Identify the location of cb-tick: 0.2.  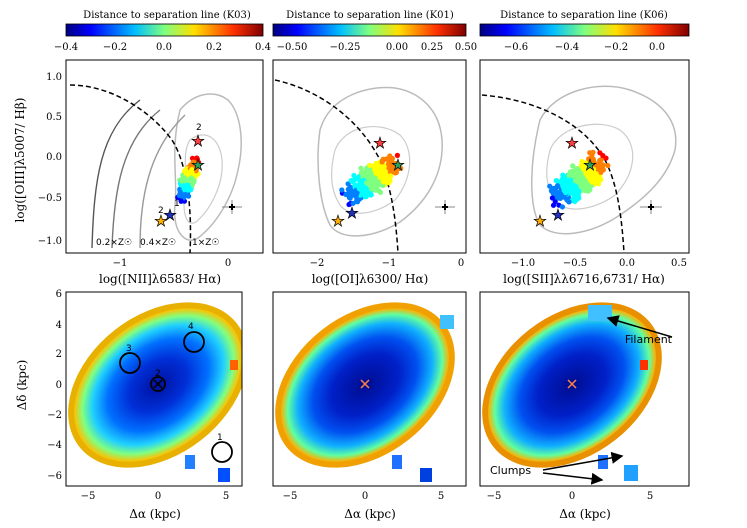
(214, 47).